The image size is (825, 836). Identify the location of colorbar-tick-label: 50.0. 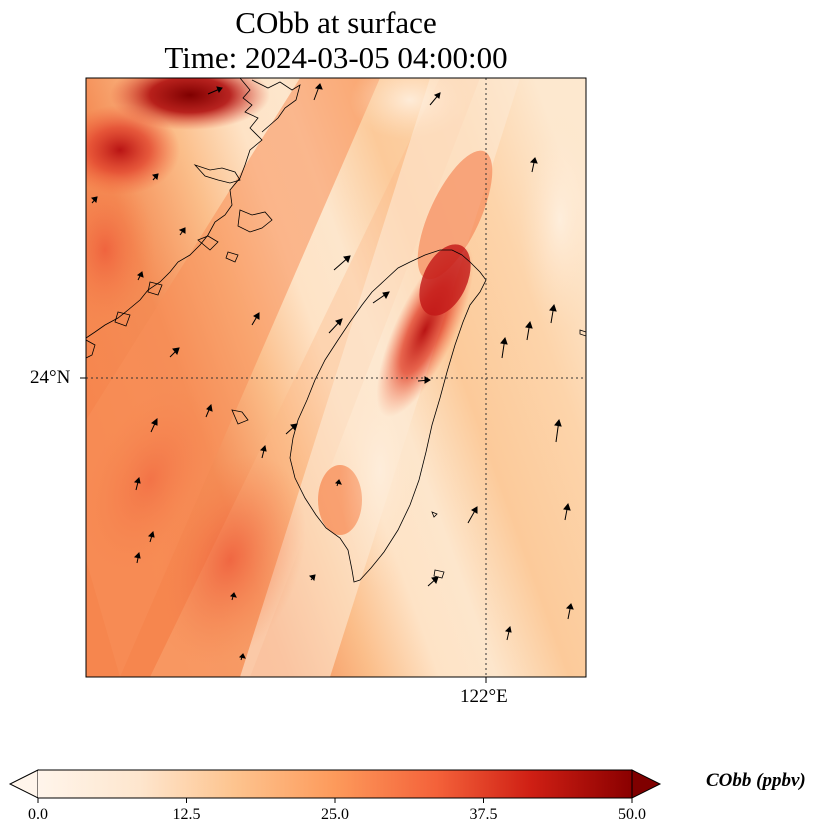
(632, 814).